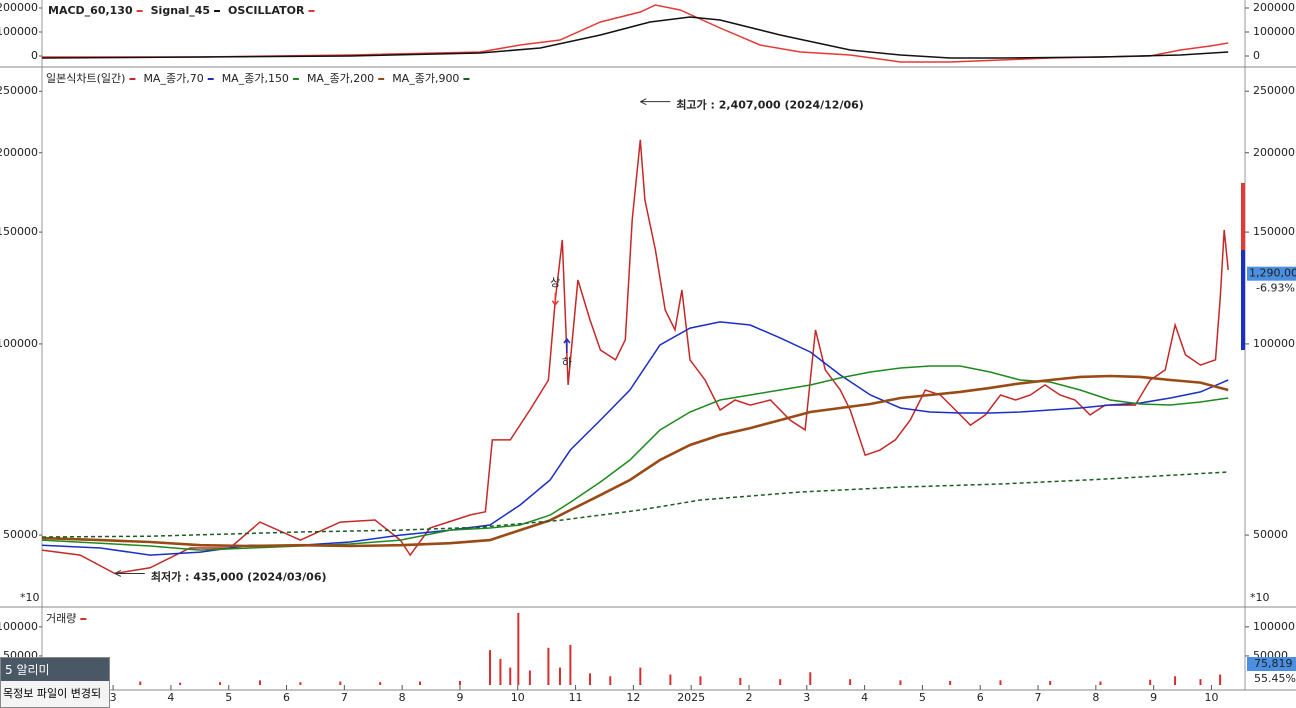  What do you see at coordinates (633, 697) in the screenshot?
I see `x-tick-label: 12` at bounding box center [633, 697].